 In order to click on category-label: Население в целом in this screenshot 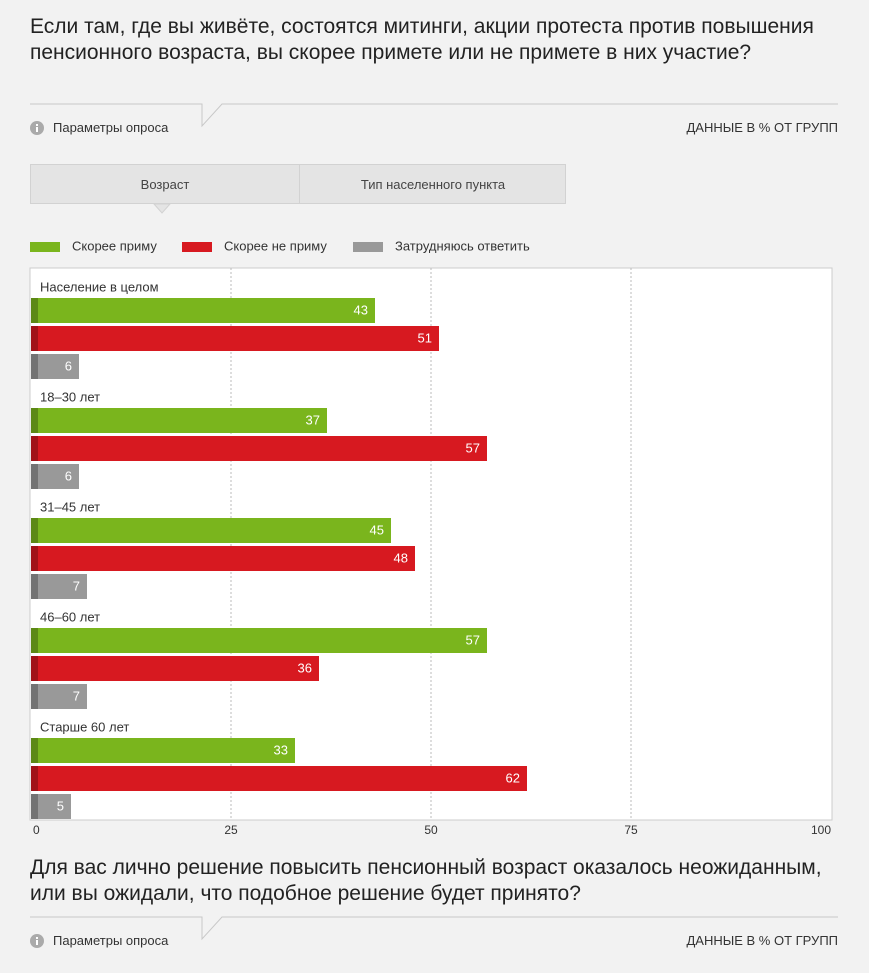, I will do `click(99, 286)`.